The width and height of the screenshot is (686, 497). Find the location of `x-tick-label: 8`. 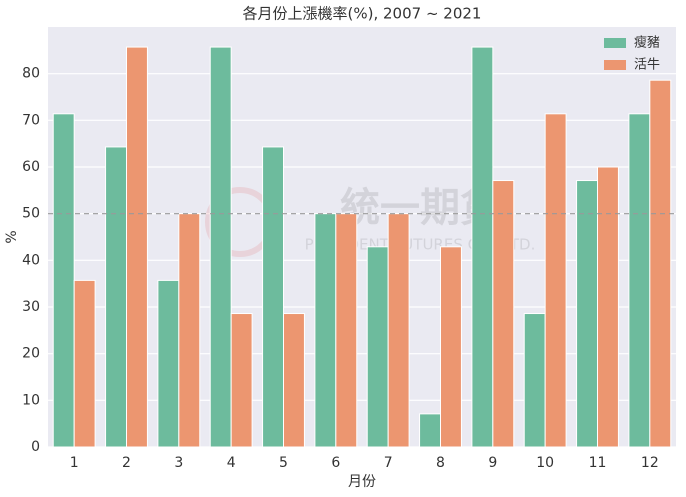

x-tick-label: 8 is located at coordinates (440, 463).